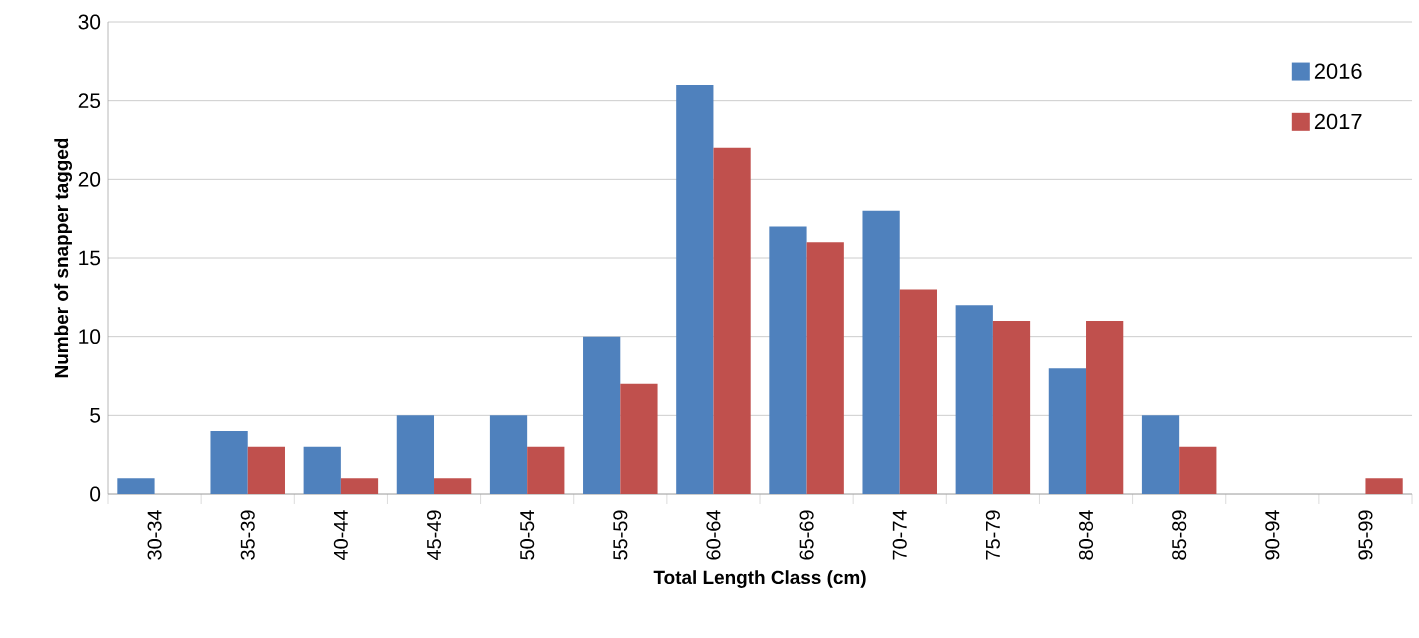  I want to click on x-tick-label: 65-69, so click(806, 535).